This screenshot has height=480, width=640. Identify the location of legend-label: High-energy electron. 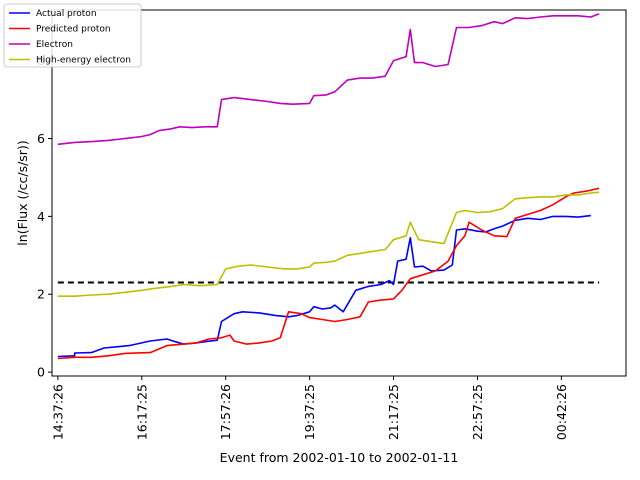
(83, 61).